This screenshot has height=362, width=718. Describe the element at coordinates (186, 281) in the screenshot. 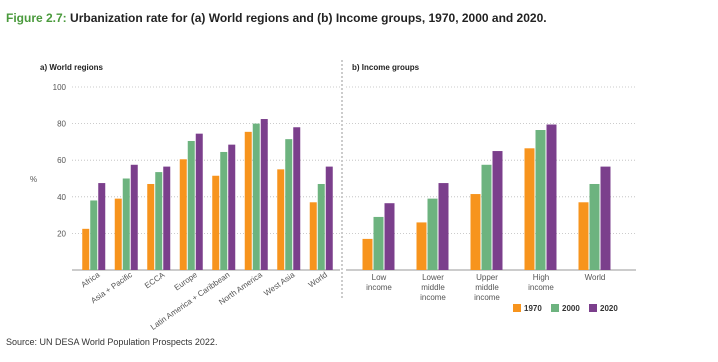

I see `x-tick-label: Europe` at that location.